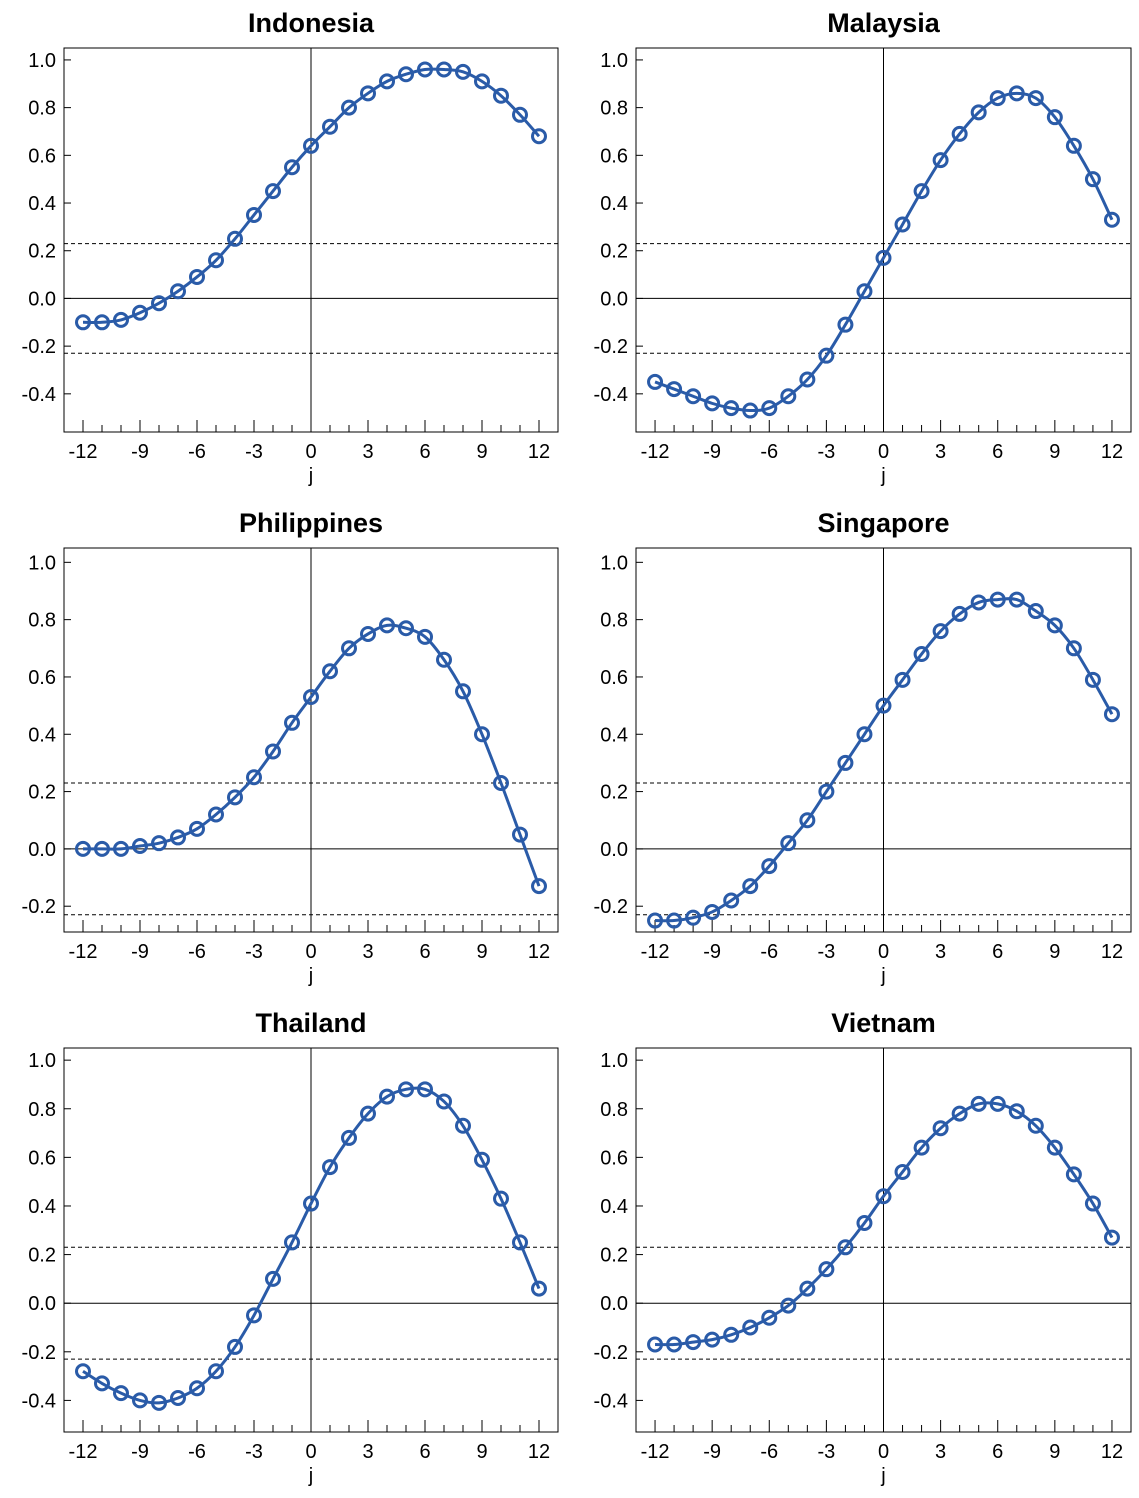  Describe the element at coordinates (1054, 1452) in the screenshot. I see `x-tick-label: 9` at that location.